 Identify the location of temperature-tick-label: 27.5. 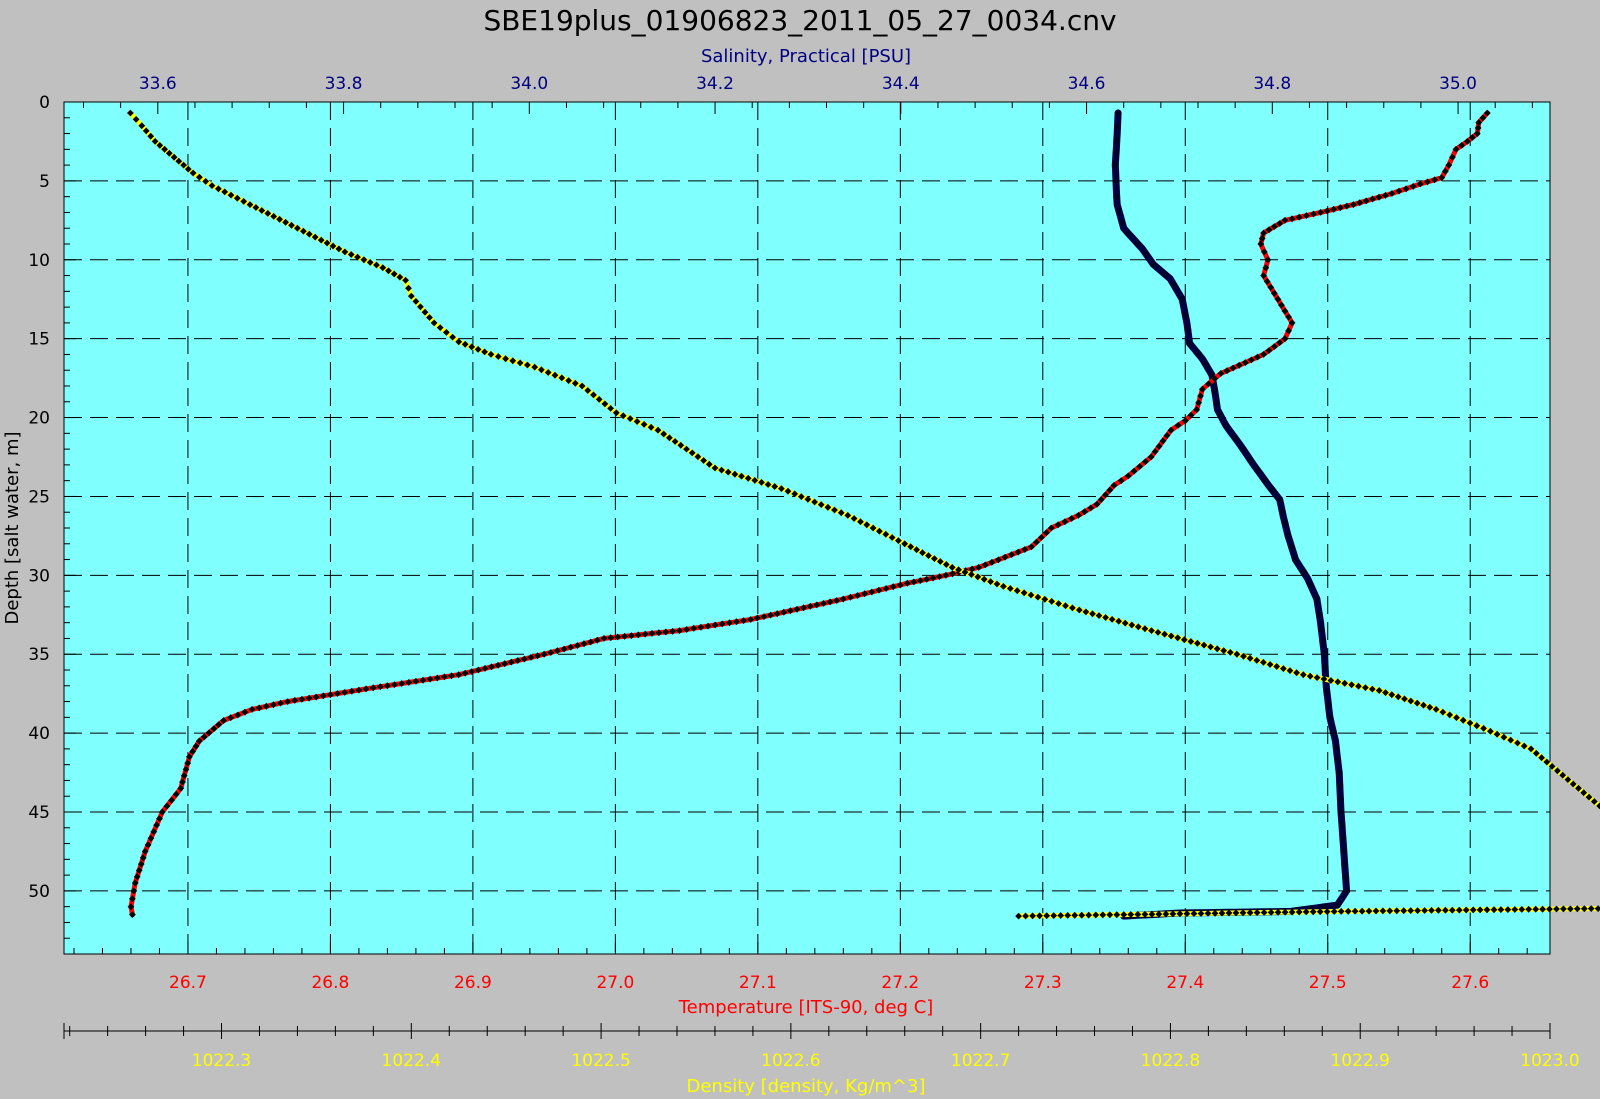
(1328, 983).